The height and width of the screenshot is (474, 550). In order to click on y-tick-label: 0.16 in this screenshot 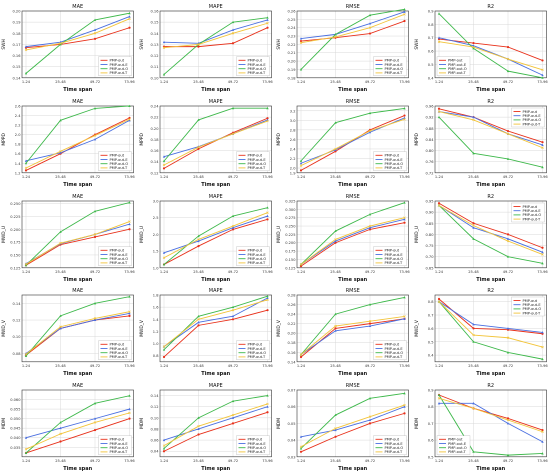, I will do `click(154, 151)`.